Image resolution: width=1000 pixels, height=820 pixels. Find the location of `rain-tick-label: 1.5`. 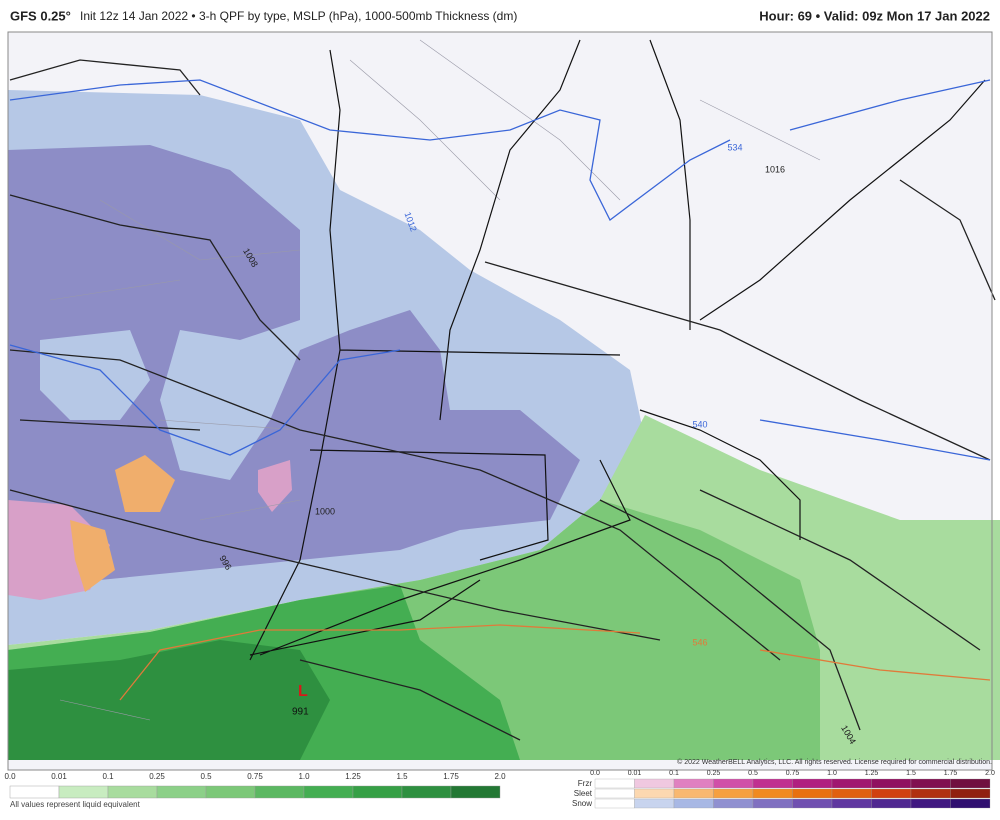

rain-tick-label: 1.5 is located at coordinates (402, 776).